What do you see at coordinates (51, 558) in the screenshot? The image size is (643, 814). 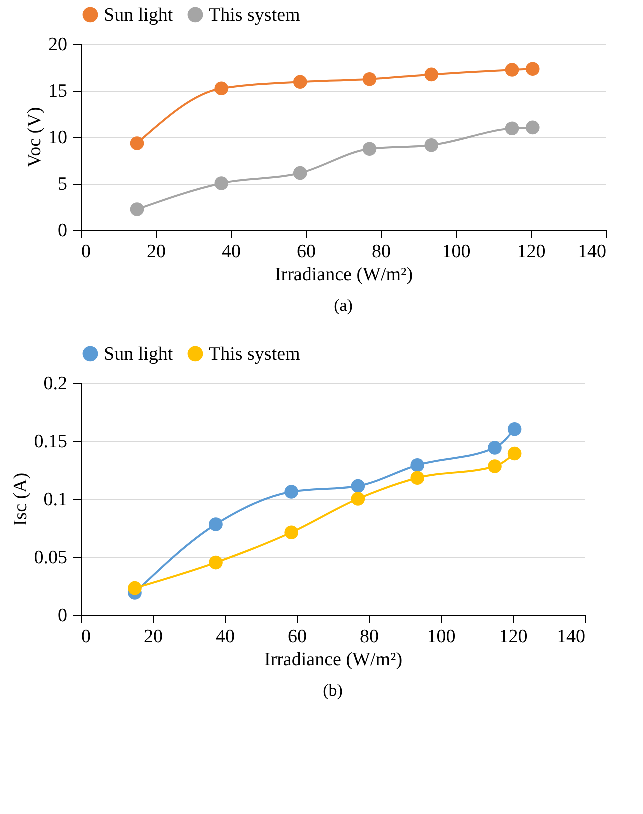 I see `y-tick-label: 0.05` at bounding box center [51, 558].